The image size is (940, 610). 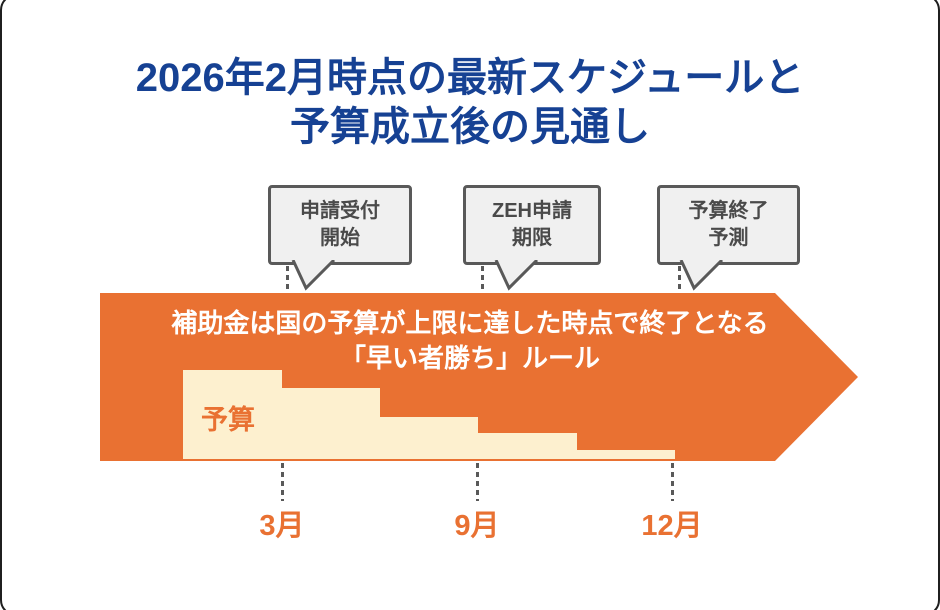 I want to click on callout-zeh-deadline: ZEH申請 期限, so click(x=532, y=225).